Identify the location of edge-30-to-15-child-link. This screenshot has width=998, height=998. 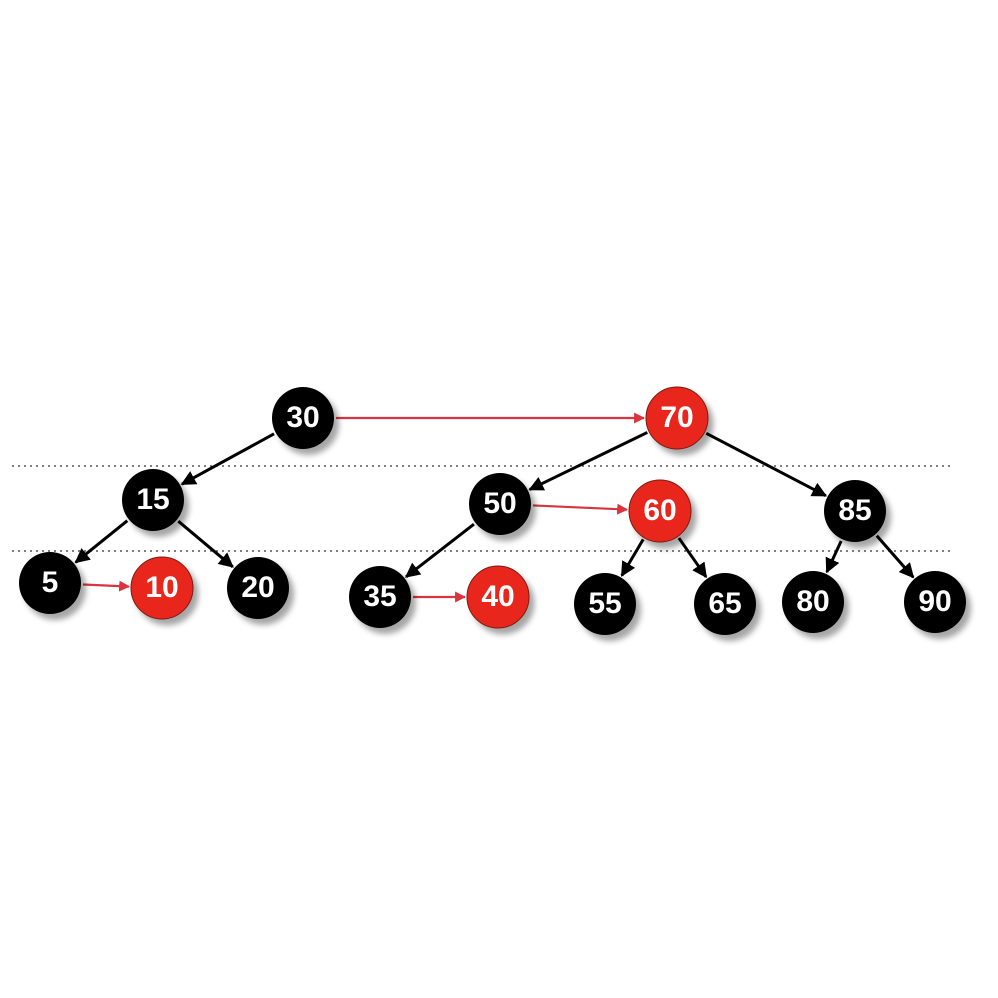
(227, 459).